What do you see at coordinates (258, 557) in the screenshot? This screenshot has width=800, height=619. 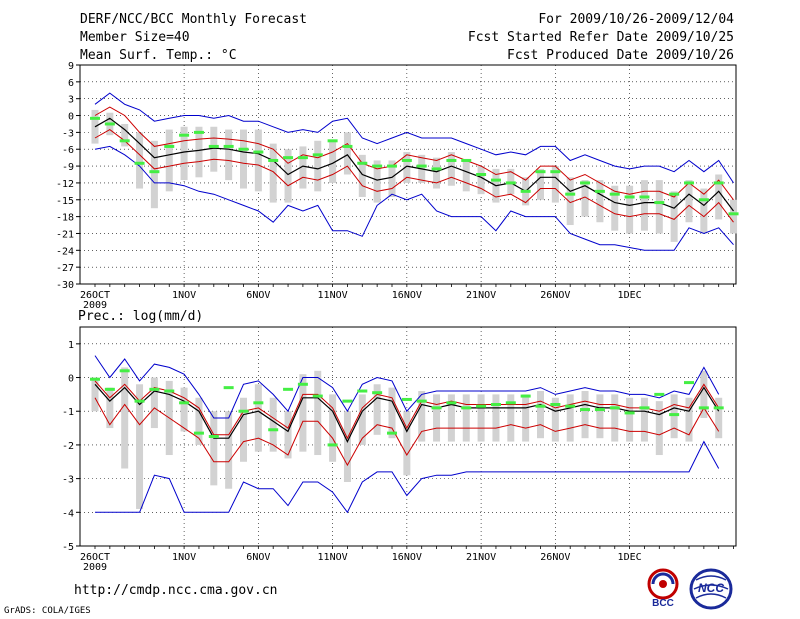 I see `precip-xtick-label: 6NOV` at bounding box center [258, 557].